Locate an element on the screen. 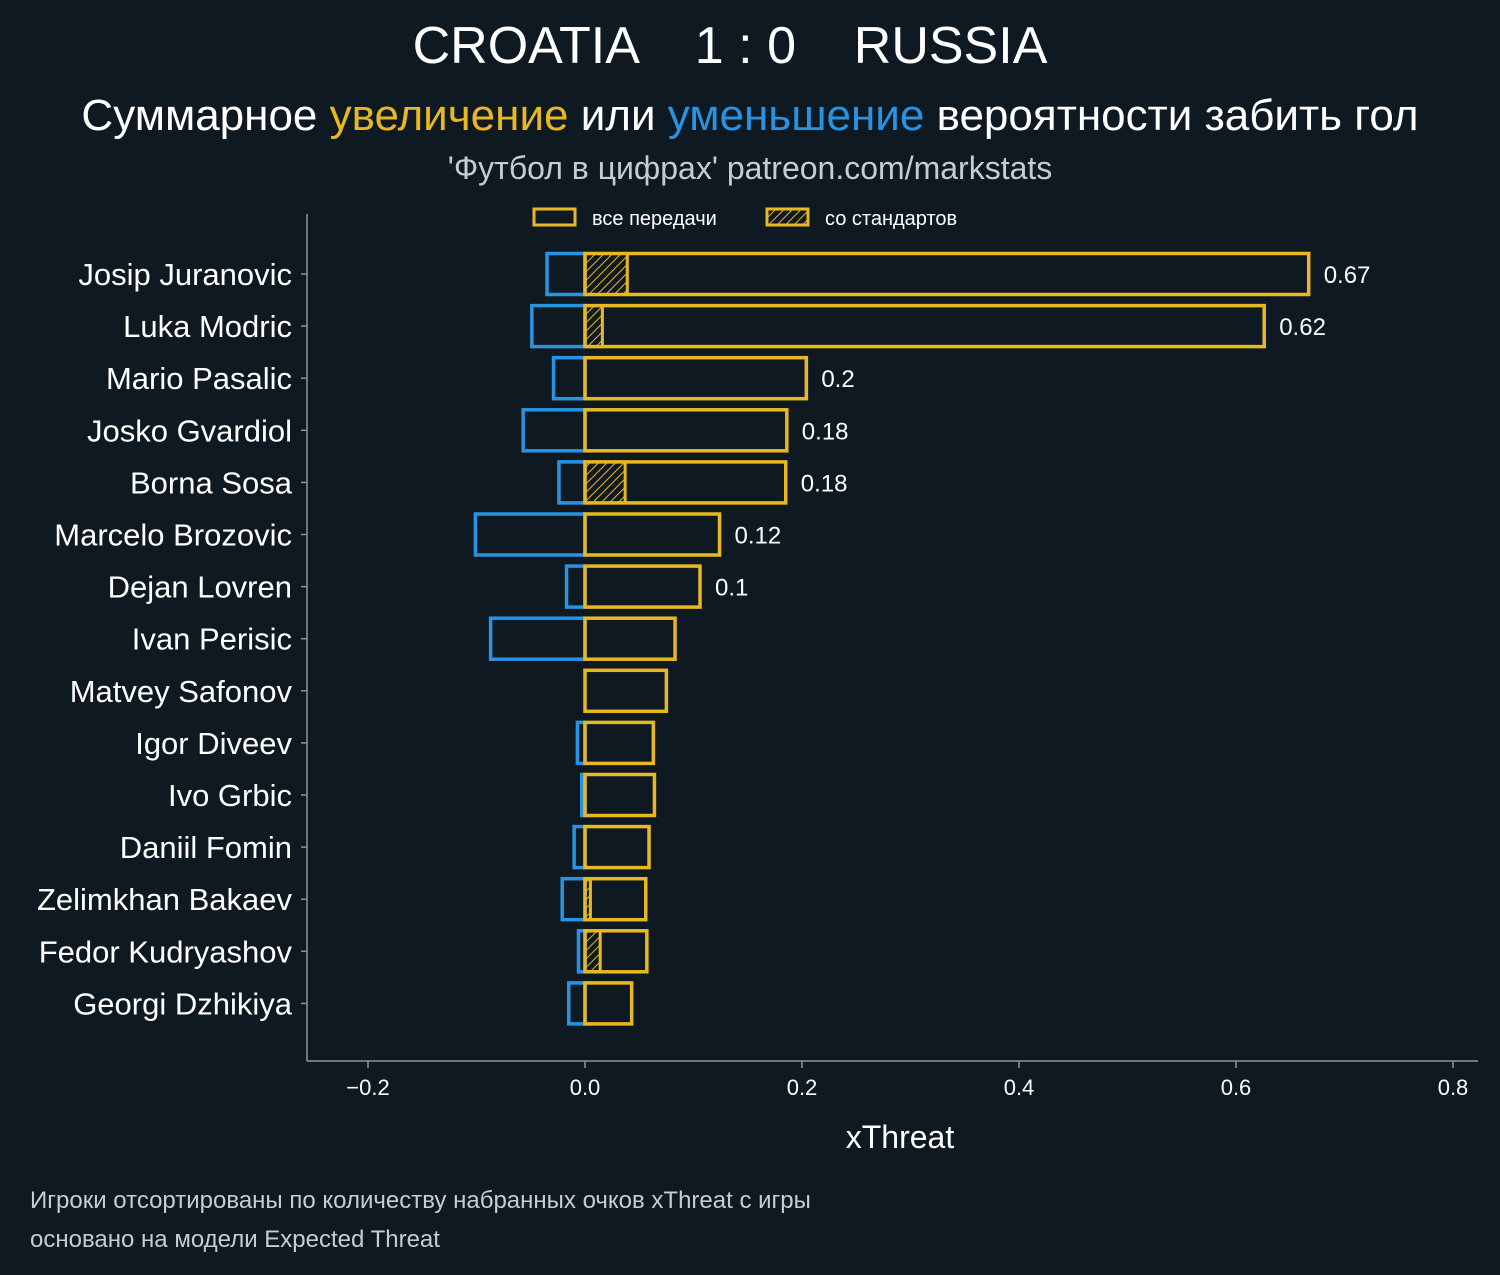 This screenshot has height=1275, width=1500. legend-set-pieces-label: со стандартов is located at coordinates (891, 219).